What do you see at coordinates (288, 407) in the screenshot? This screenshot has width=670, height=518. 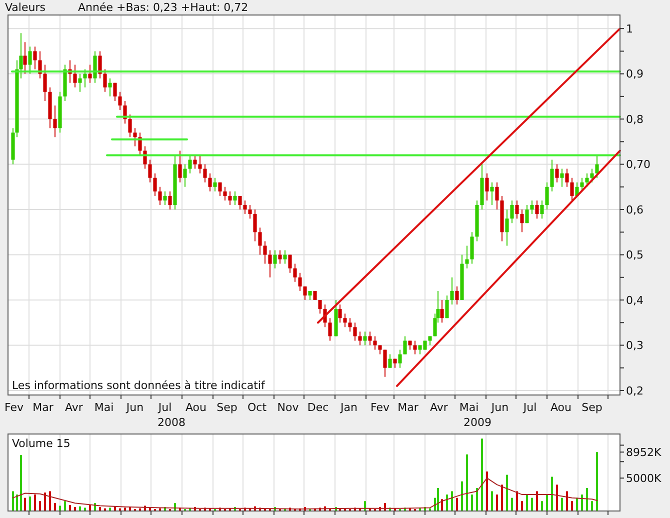 I see `x-tick-label: Nov` at bounding box center [288, 407].